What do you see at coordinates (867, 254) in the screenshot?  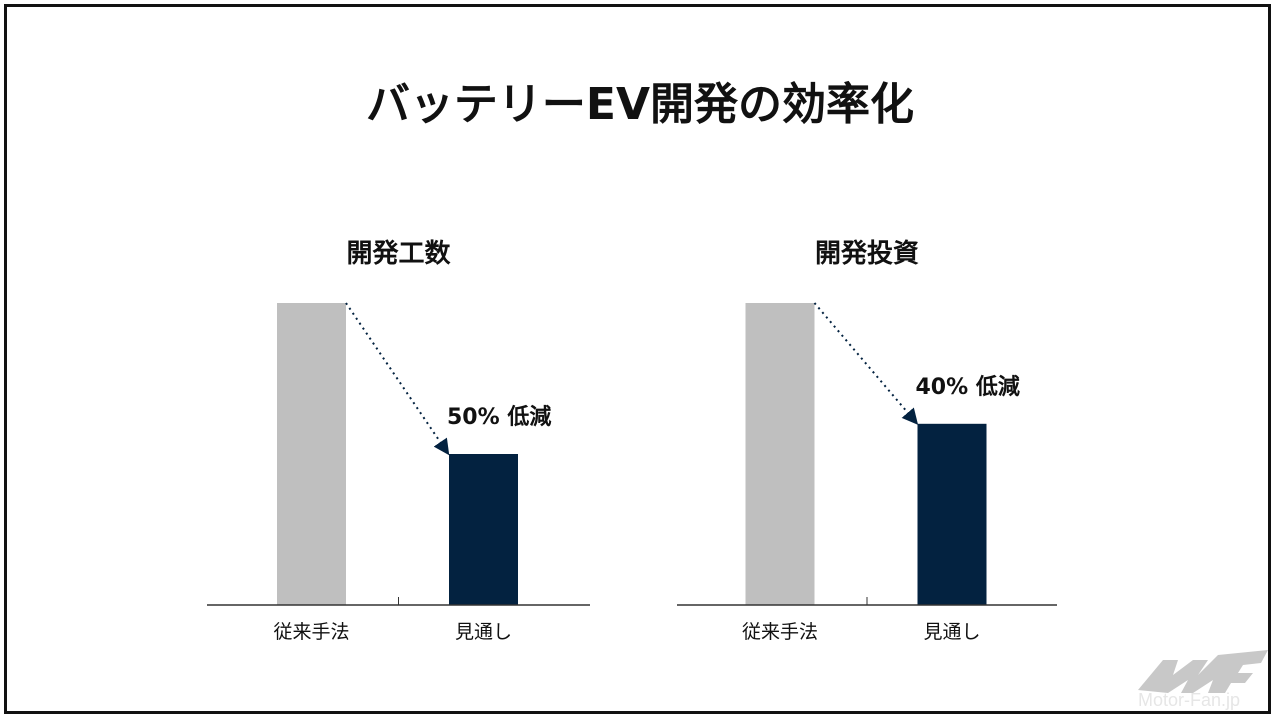 I see `chart-title: 開発投資` at bounding box center [867, 254].